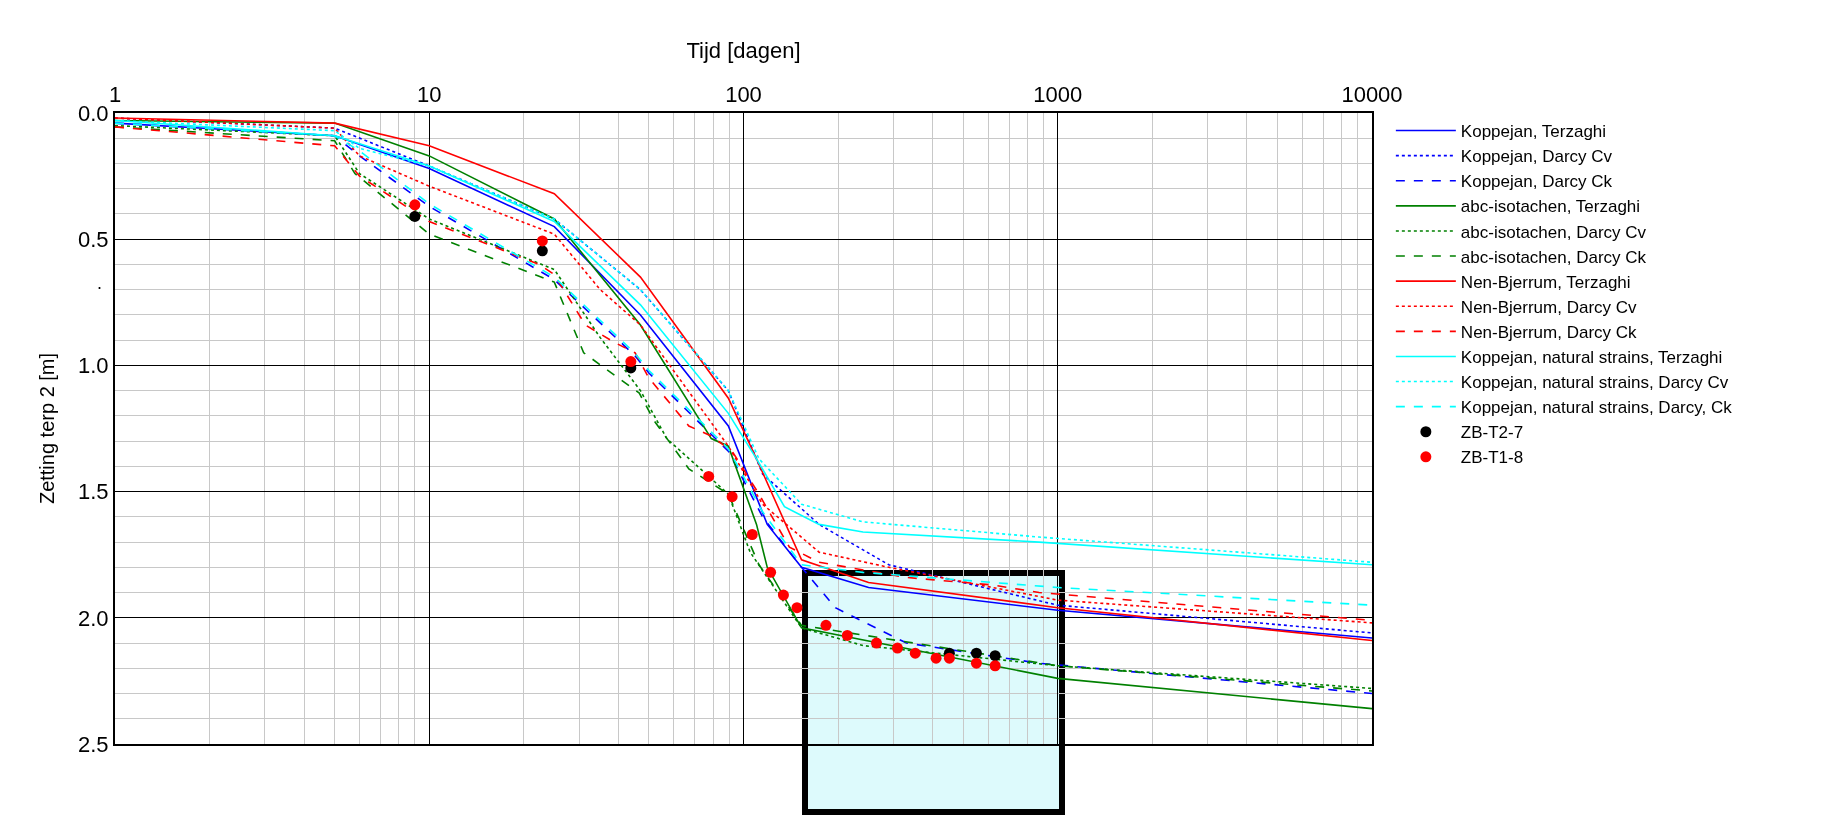 This screenshot has width=1834, height=817. Describe the element at coordinates (1492, 458) in the screenshot. I see `legend-label: ZB-T1-8` at that location.